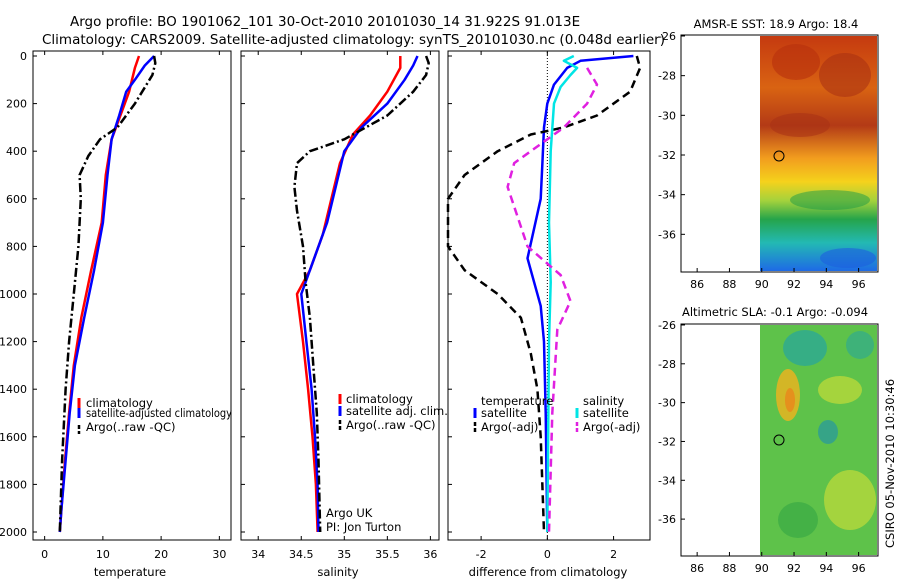 Image resolution: width=900 pixels, height=580 pixels. Describe the element at coordinates (363, 527) in the screenshot. I see `credit-pi: PI: Jon Turton` at that location.